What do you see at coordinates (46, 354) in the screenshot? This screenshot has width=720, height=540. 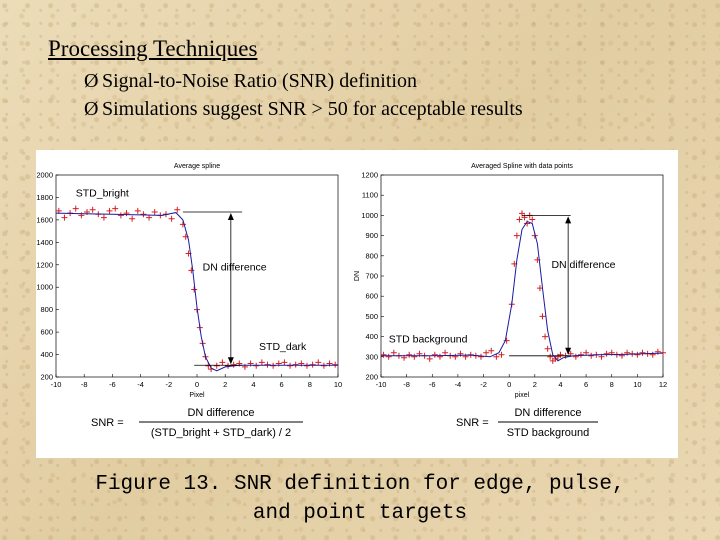 I see `y-tick-label: 400` at bounding box center [46, 354].